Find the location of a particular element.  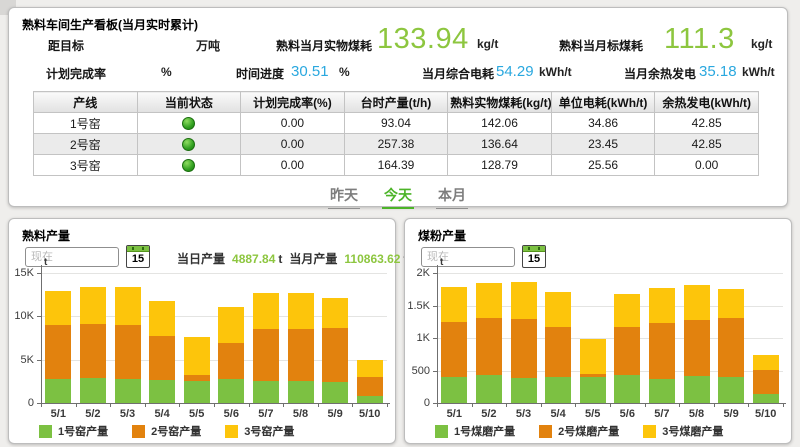

y-axis-label: 10K is located at coordinates (24, 316).